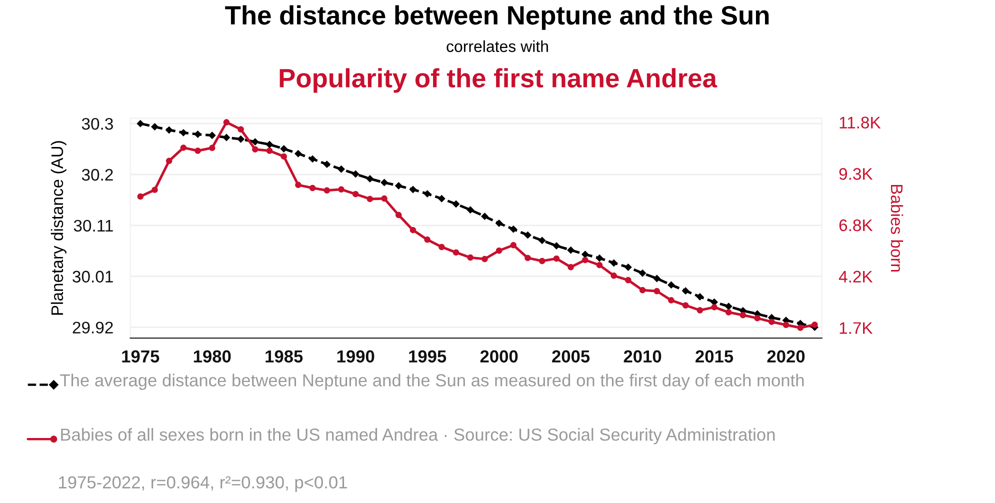 This screenshot has height=503, width=995. What do you see at coordinates (497, 46) in the screenshot?
I see `chart-subtitle: correlates with` at bounding box center [497, 46].